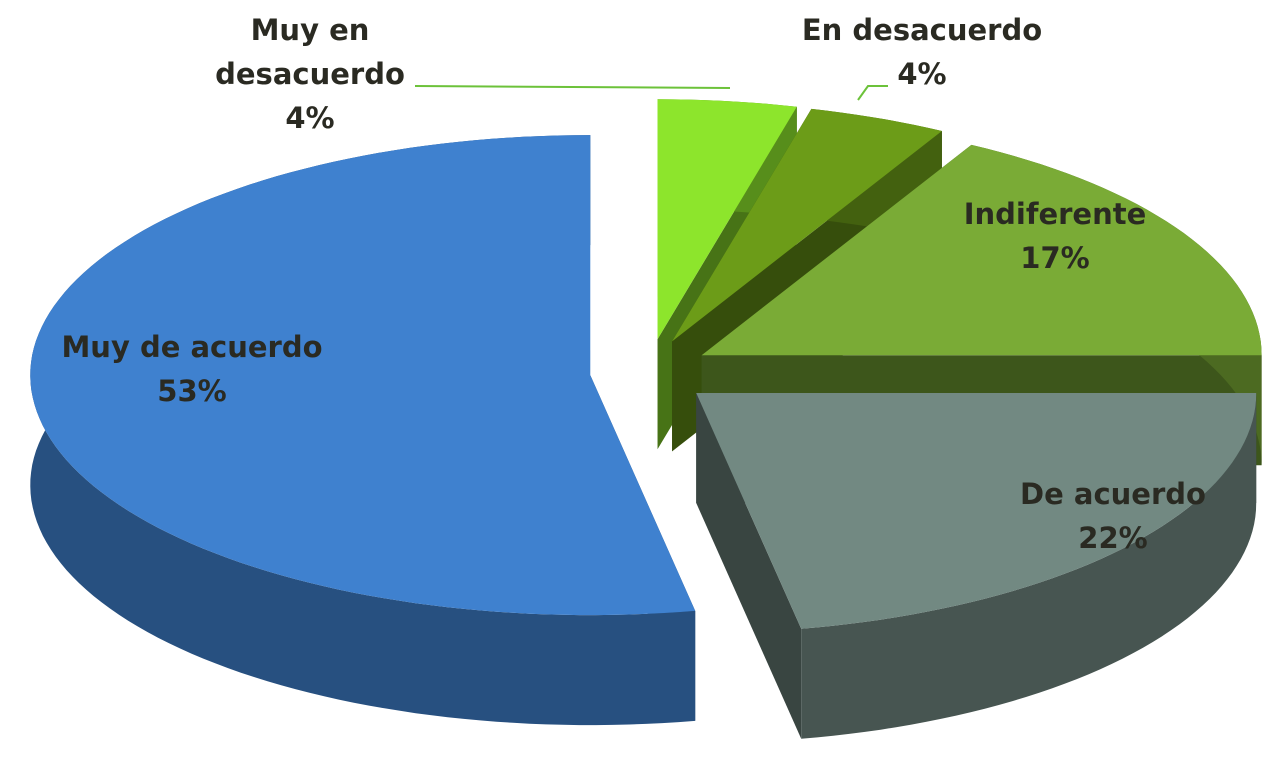  Describe the element at coordinates (192, 347) in the screenshot. I see `category-label: Muy de acuerdo` at that location.